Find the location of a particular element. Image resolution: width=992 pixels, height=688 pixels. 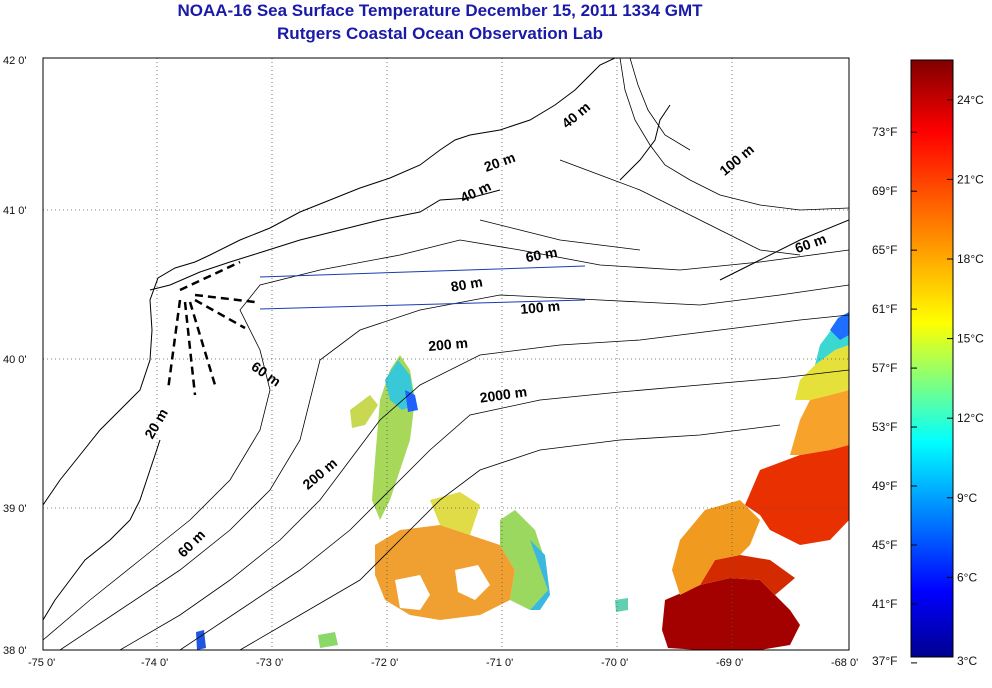

lon-tick-label: -74 0' is located at coordinates (154, 663).